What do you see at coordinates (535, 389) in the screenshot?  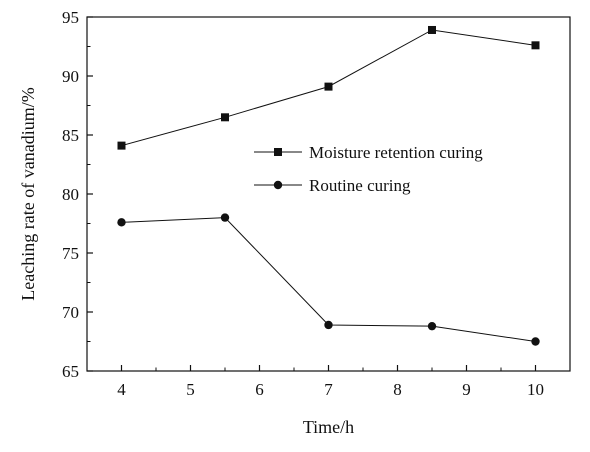 I see `x-tick-label: 10` at bounding box center [535, 389].